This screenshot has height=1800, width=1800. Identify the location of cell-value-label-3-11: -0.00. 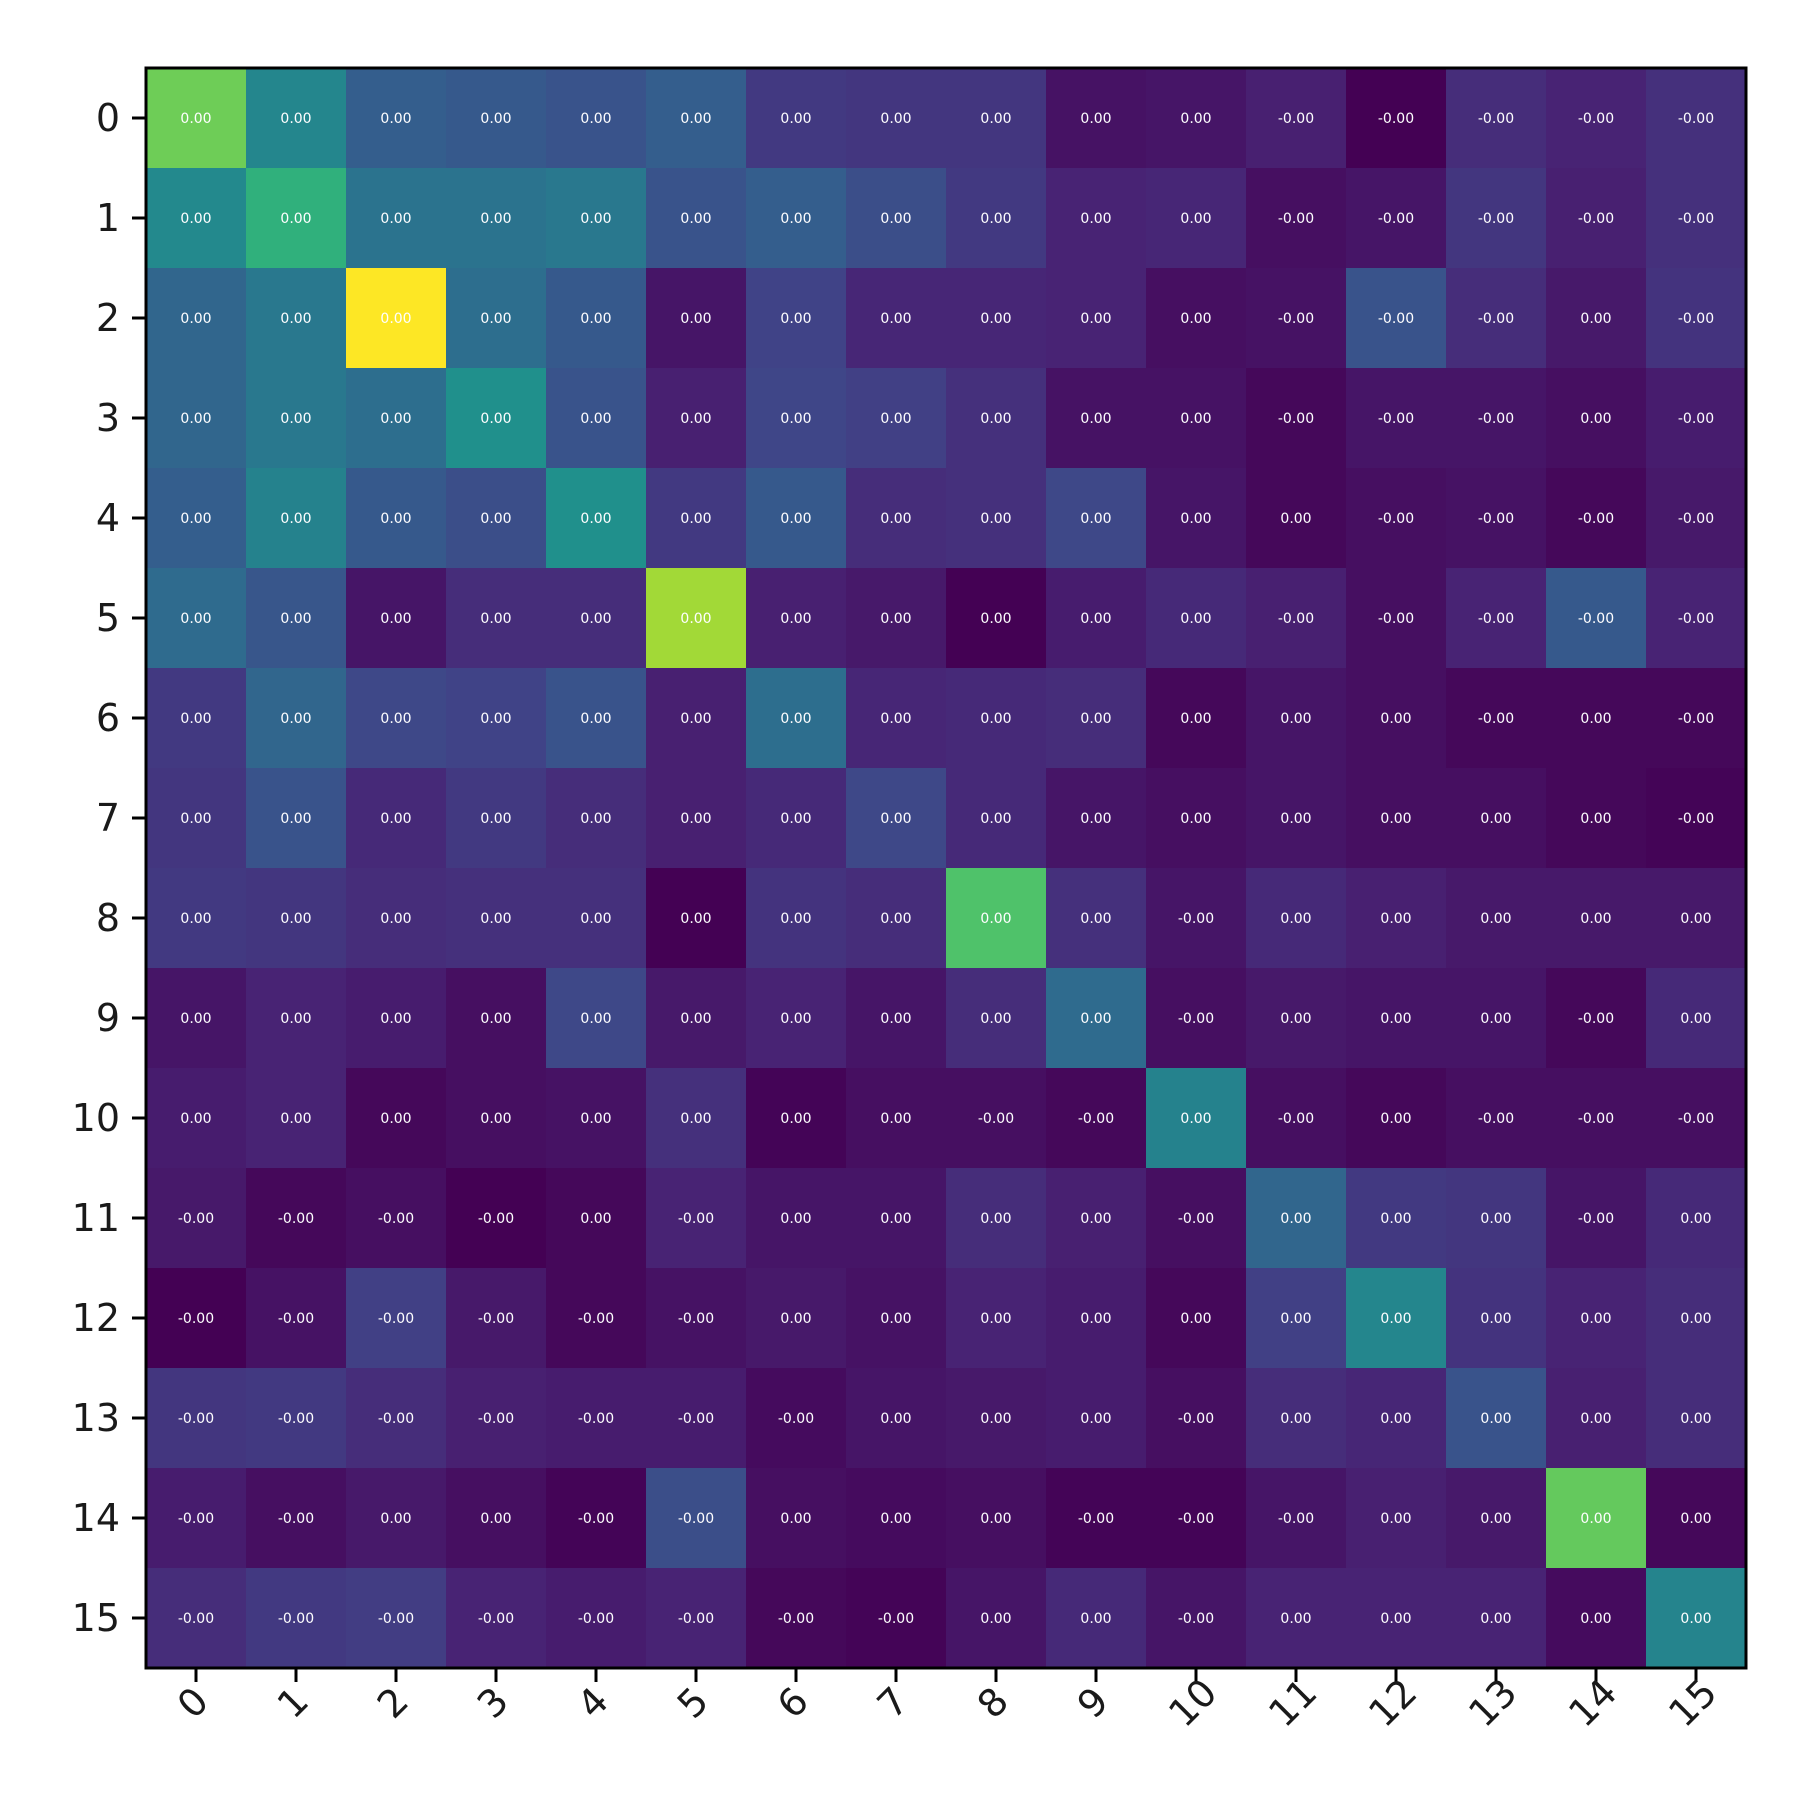
(1296, 419).